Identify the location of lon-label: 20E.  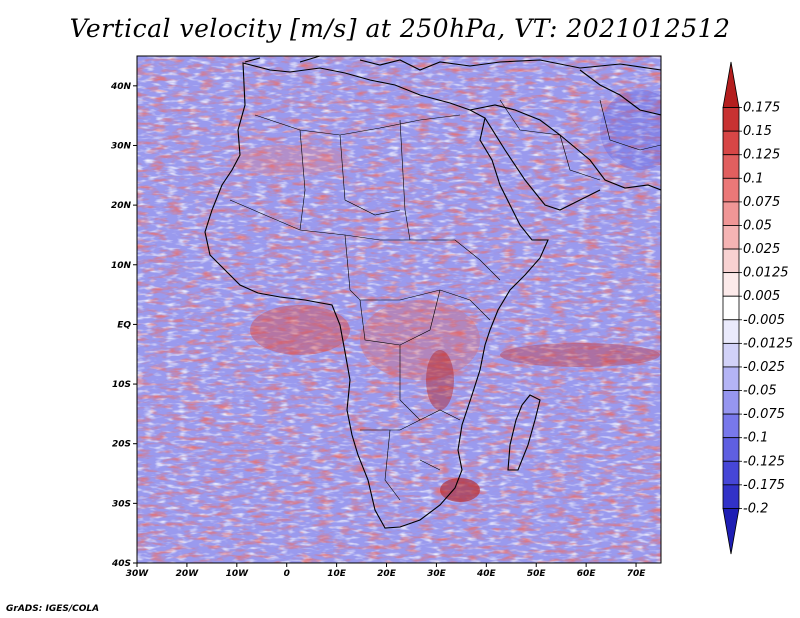
(387, 574).